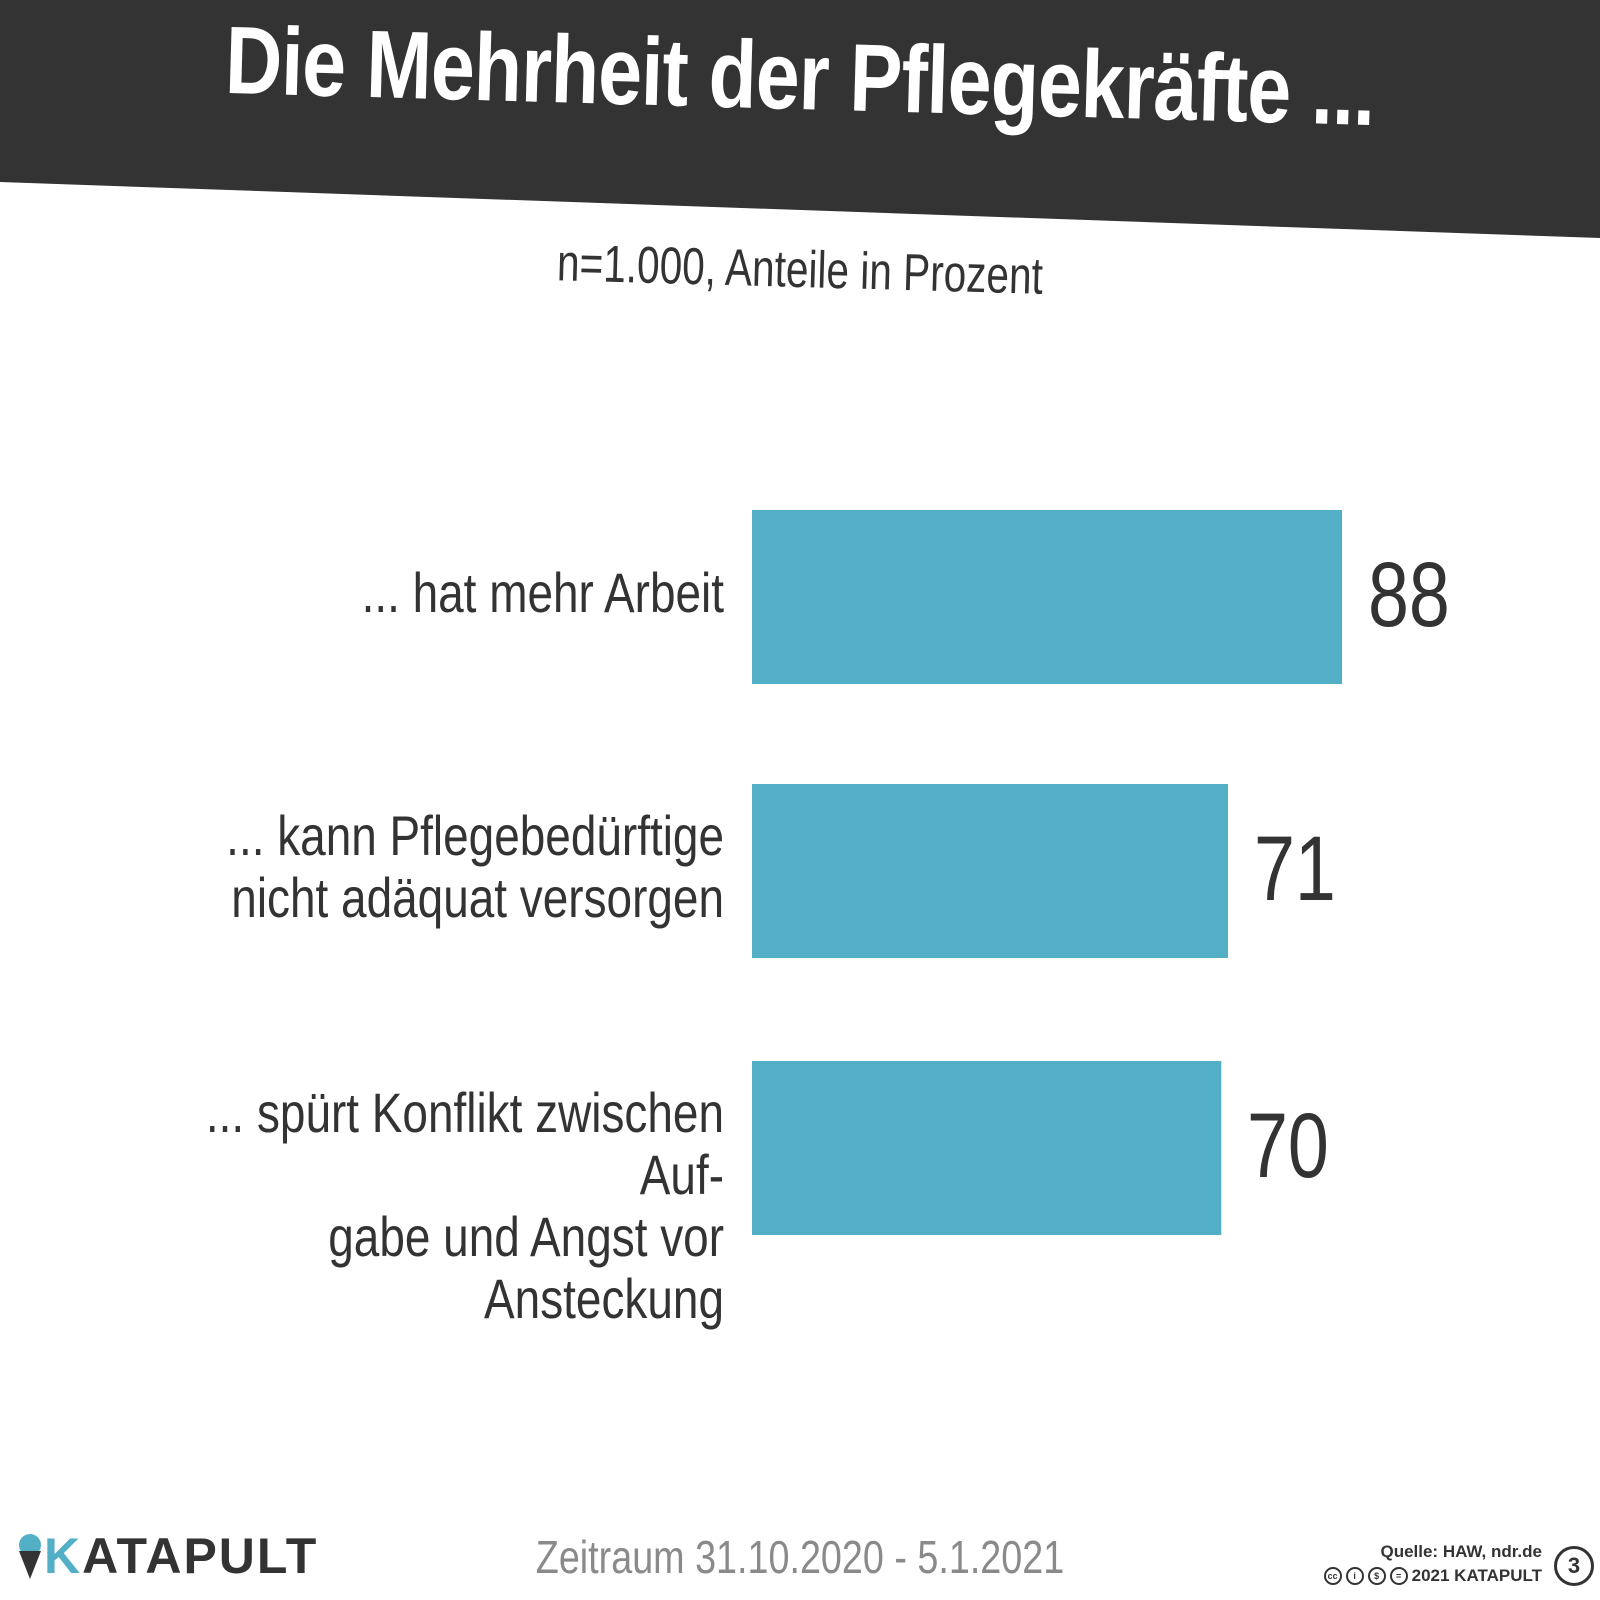 The image size is (1600, 1600). I want to click on page-badge: 3, so click(1574, 1566).